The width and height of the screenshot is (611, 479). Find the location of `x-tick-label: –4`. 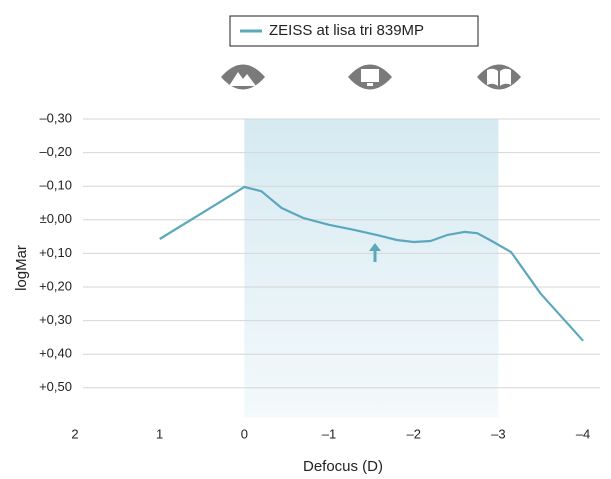

x-tick-label: –4 is located at coordinates (583, 433).